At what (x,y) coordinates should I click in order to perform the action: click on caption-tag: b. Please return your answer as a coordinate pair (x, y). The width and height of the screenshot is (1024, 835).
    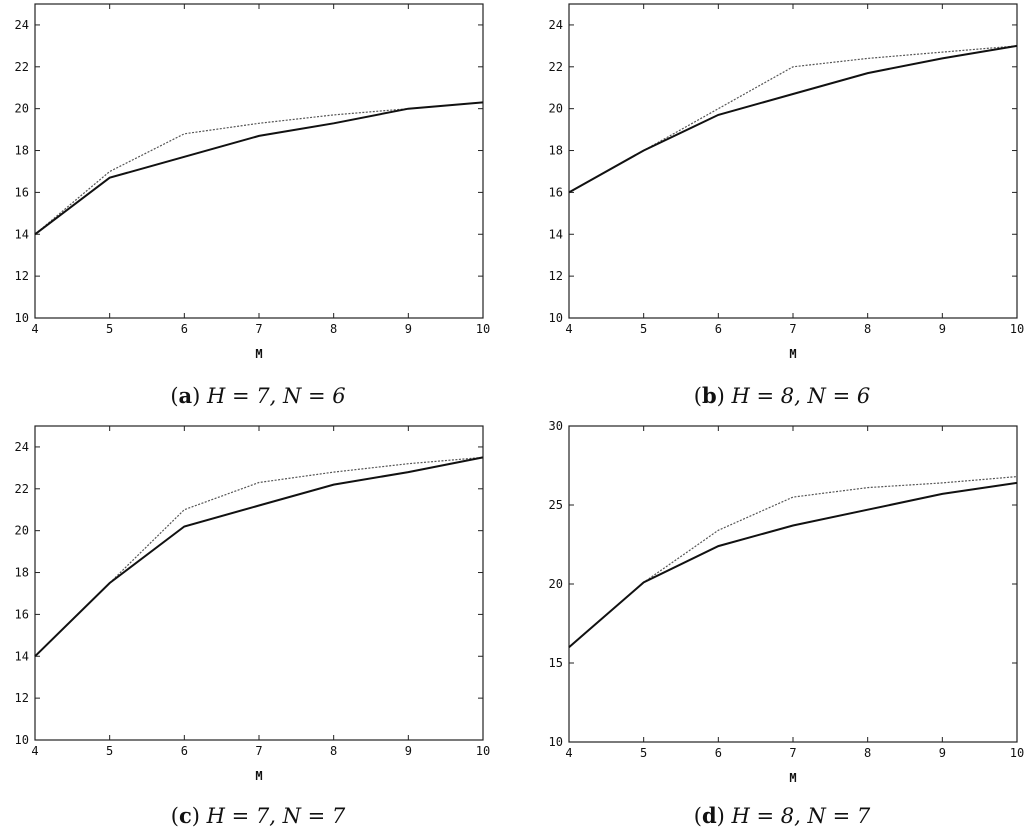
    Looking at the image, I should click on (709, 395).